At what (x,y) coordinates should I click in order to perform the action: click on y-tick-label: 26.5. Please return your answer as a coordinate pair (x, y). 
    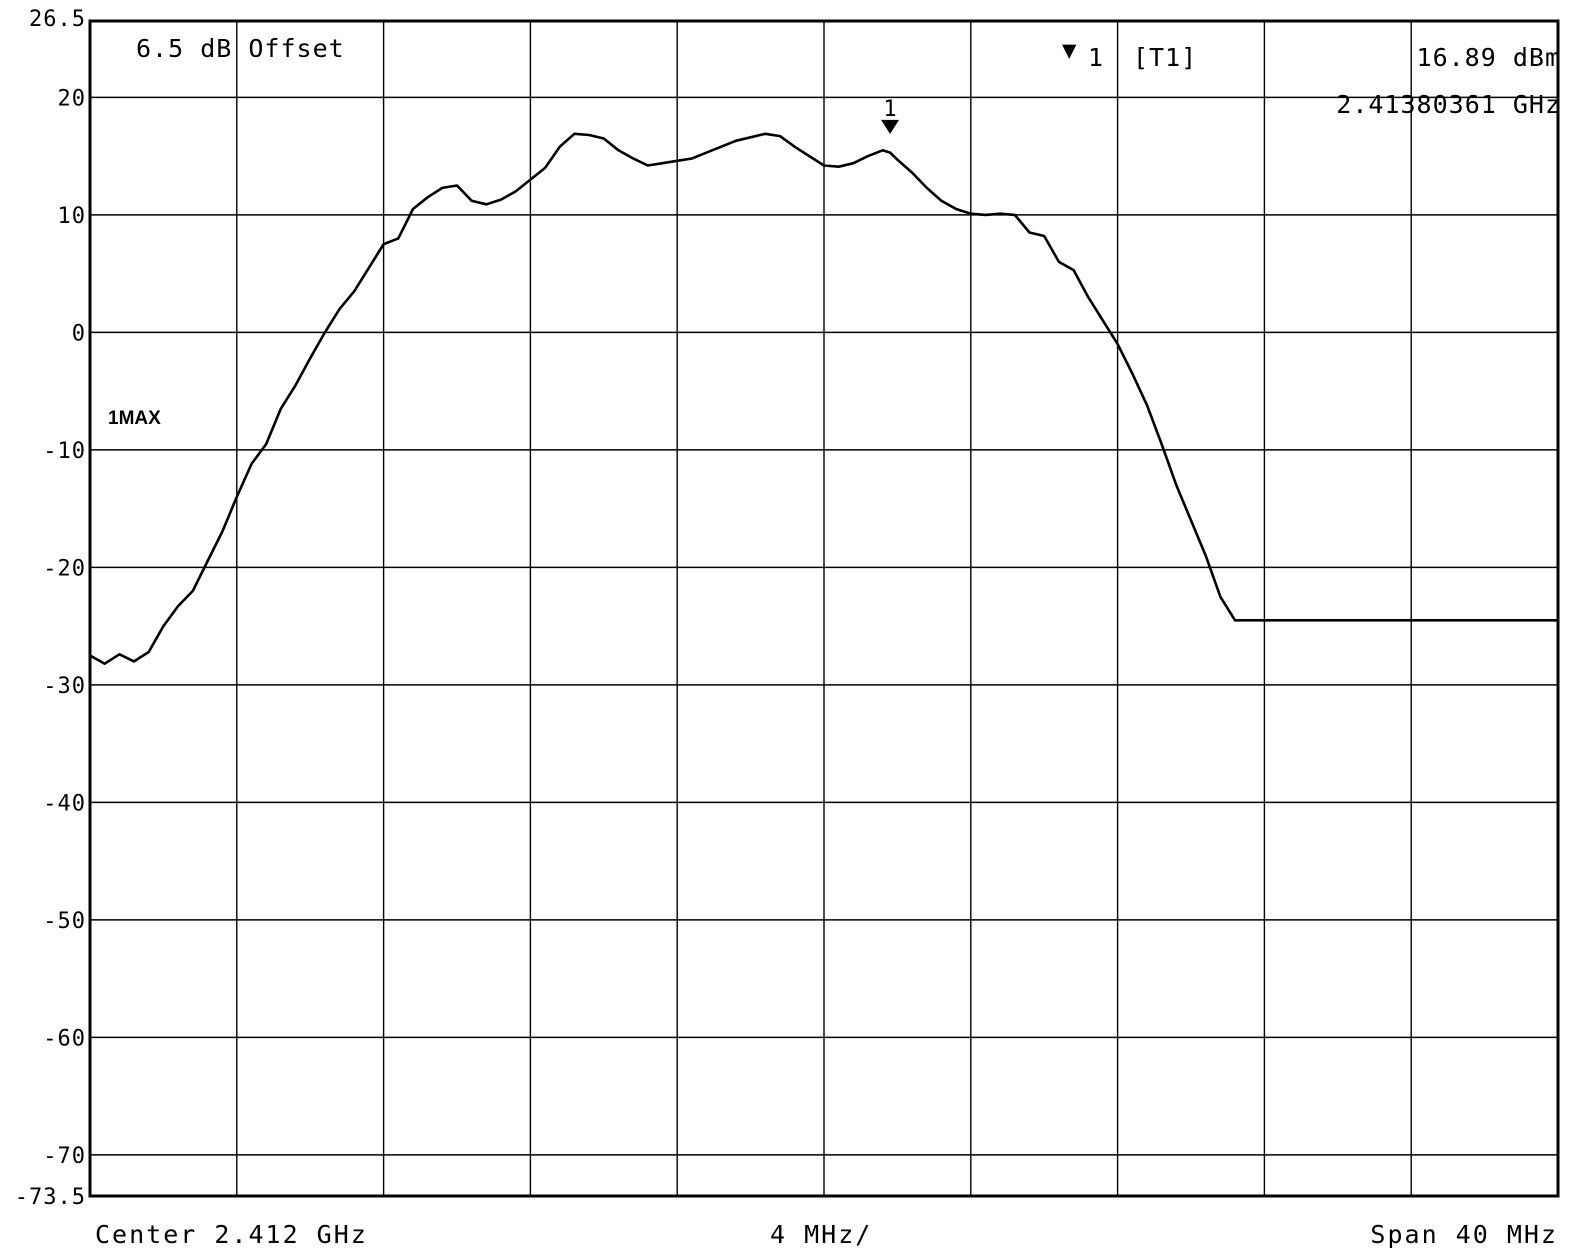
    Looking at the image, I should click on (57, 19).